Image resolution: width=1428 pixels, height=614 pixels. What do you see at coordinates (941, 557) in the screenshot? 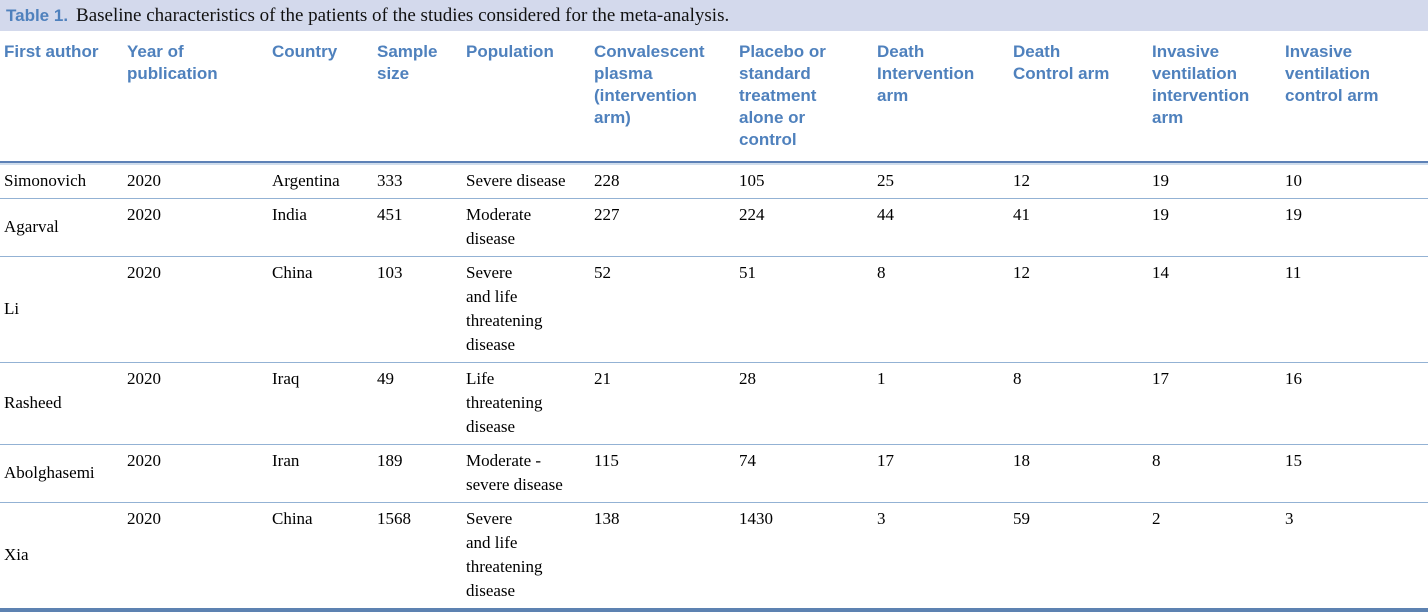
I see `cell-death-intervention: 3` at bounding box center [941, 557].